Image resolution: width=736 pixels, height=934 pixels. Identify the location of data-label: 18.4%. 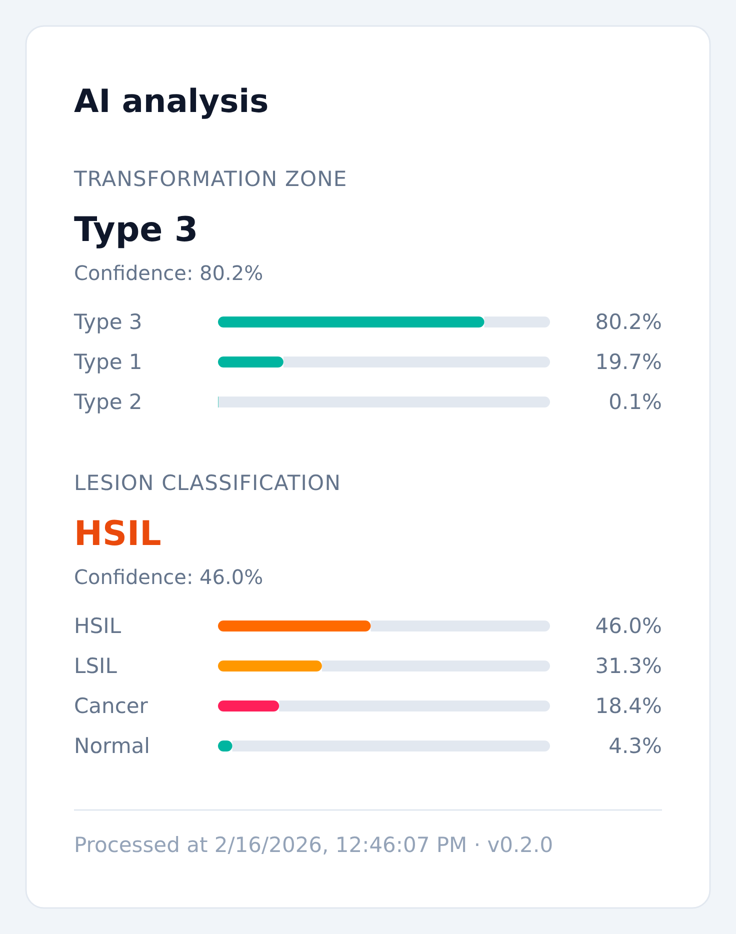
(628, 706).